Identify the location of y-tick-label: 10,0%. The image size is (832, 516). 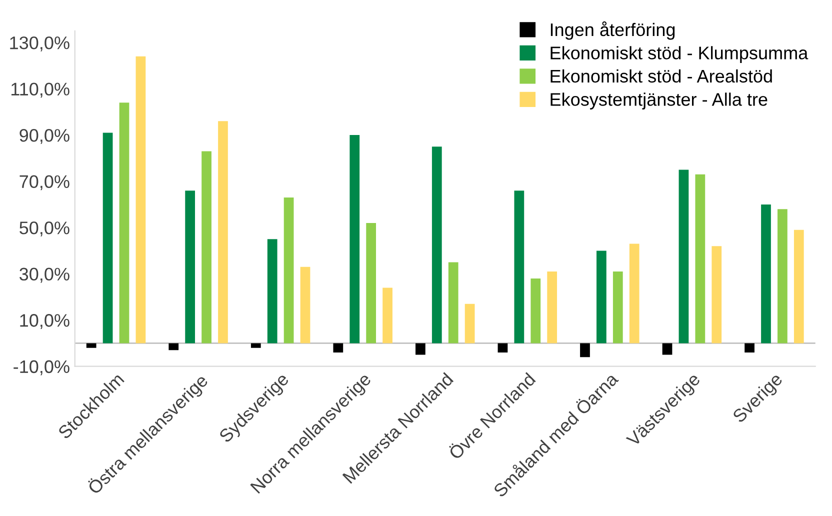
(45, 321).